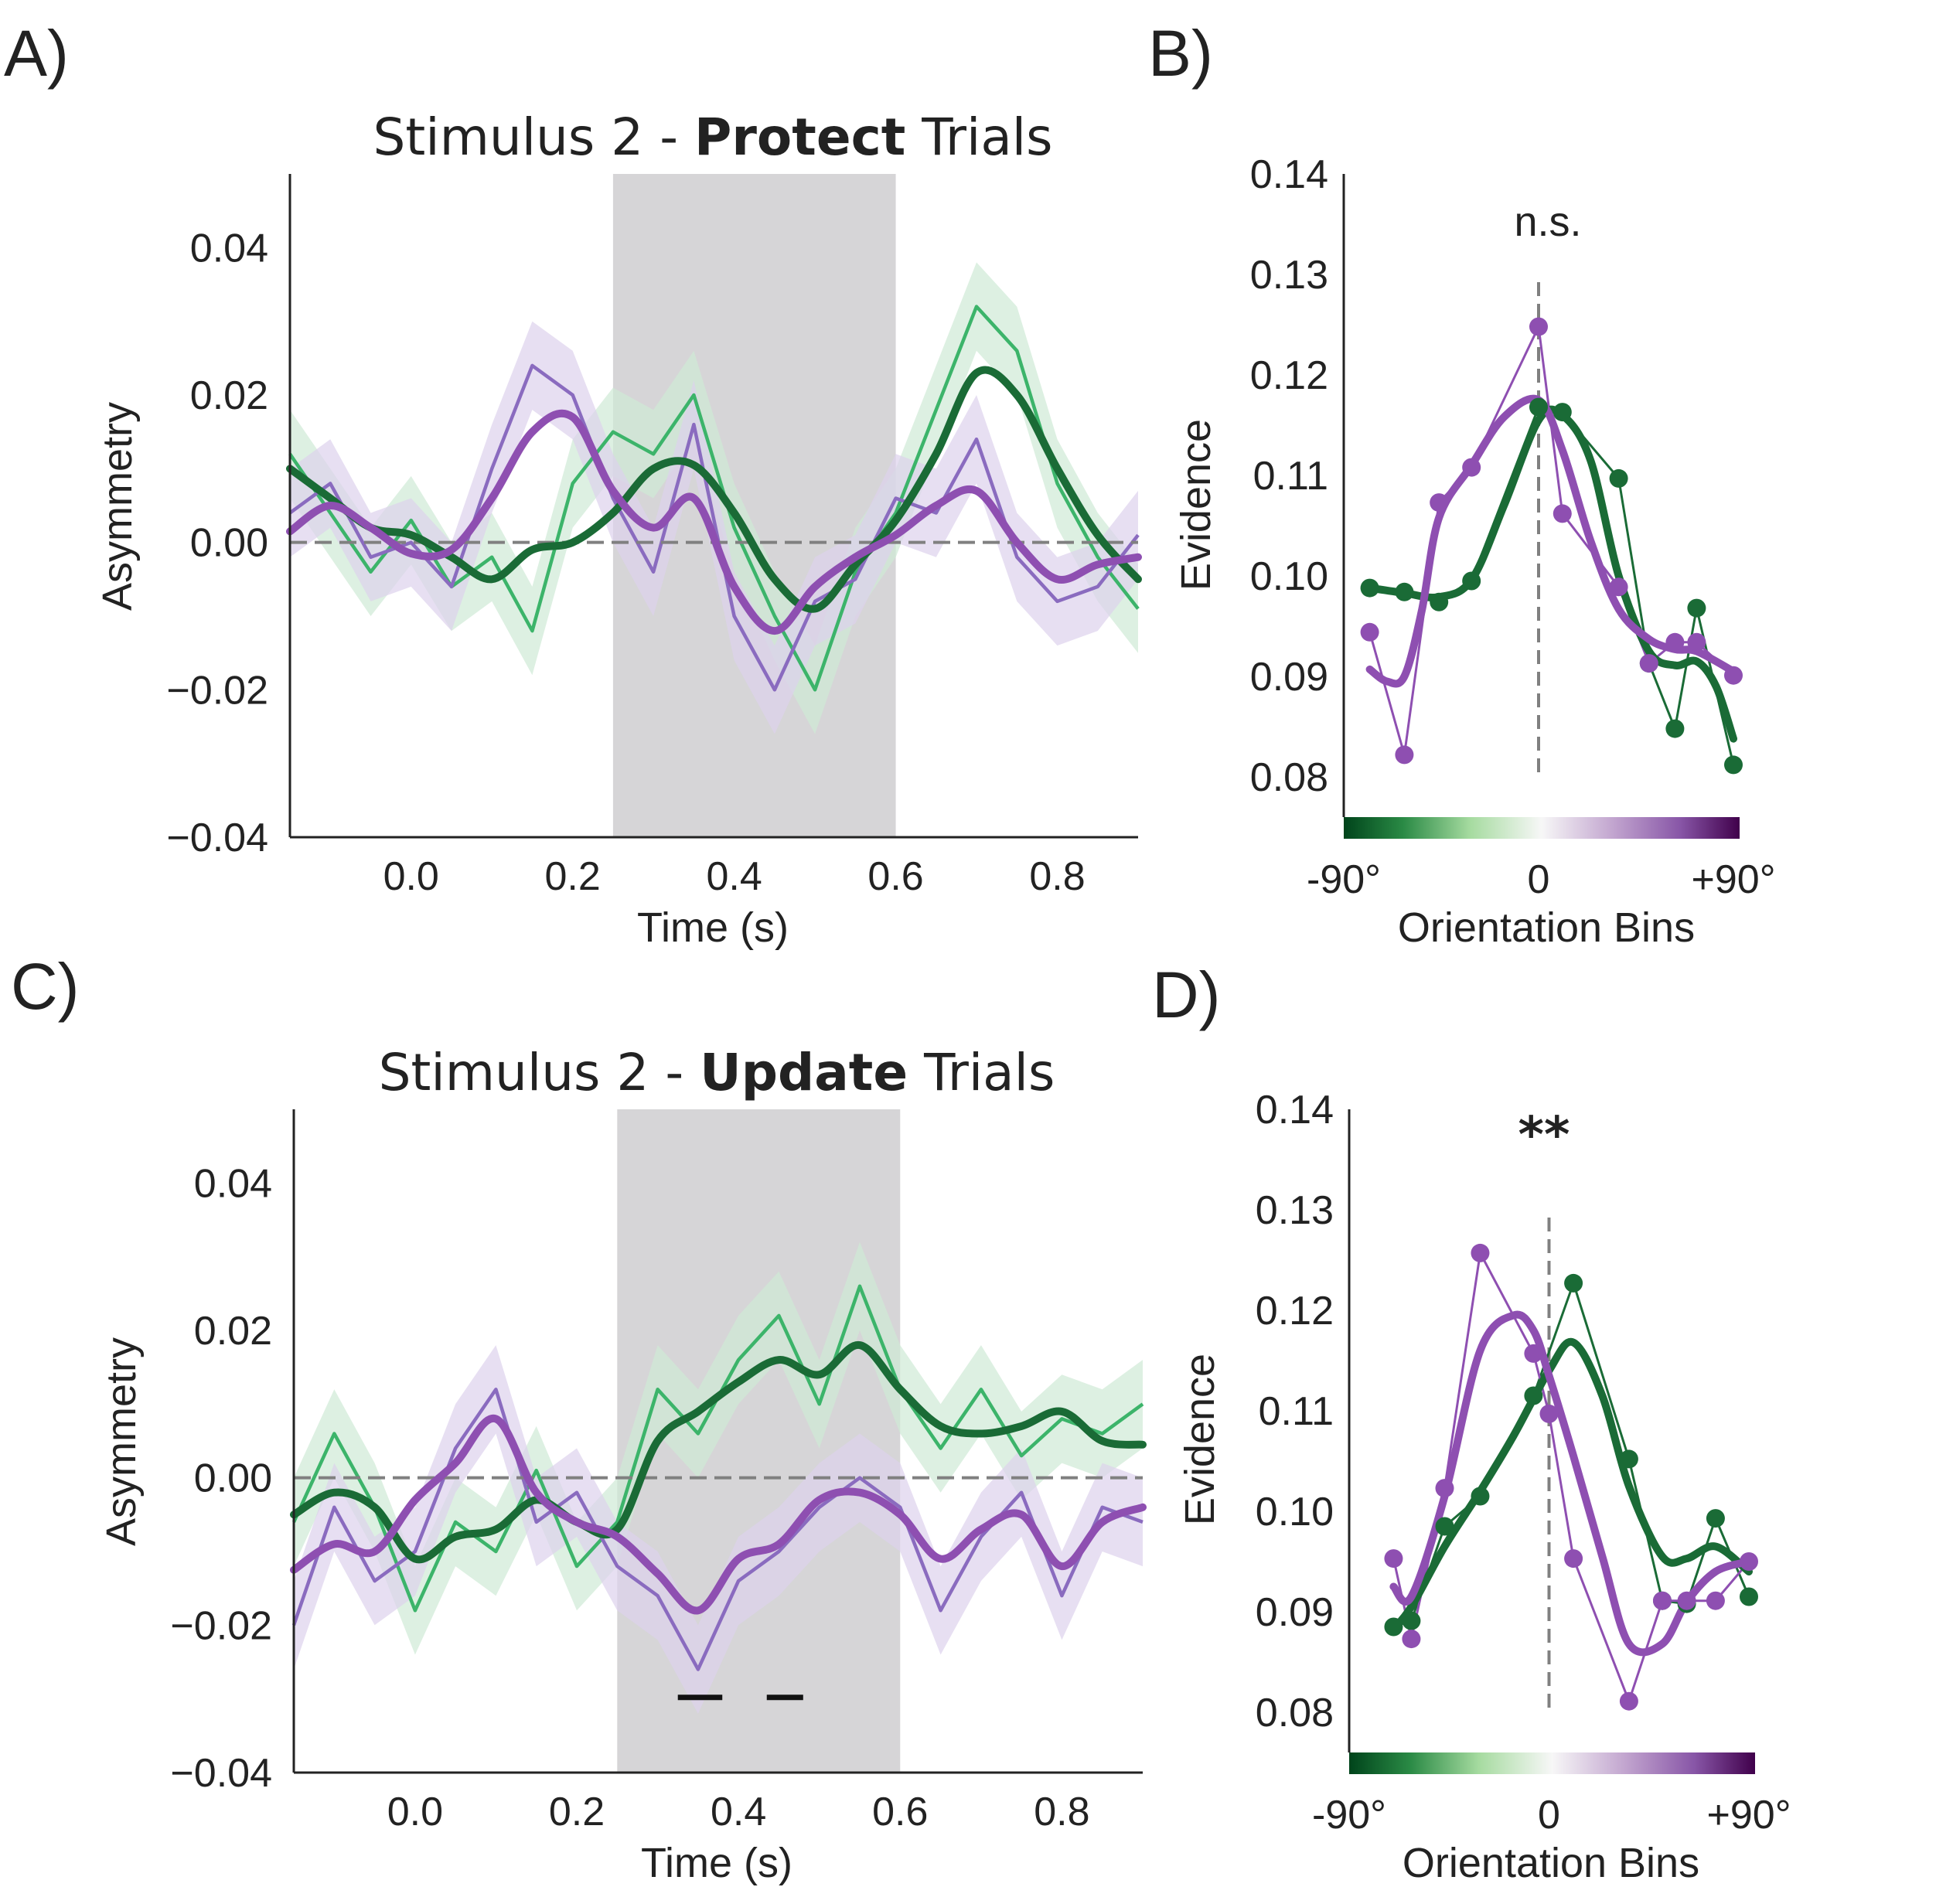  Describe the element at coordinates (533, 137) in the screenshot. I see `panel-a-title-prefix: Stimulus 2 -` at that location.